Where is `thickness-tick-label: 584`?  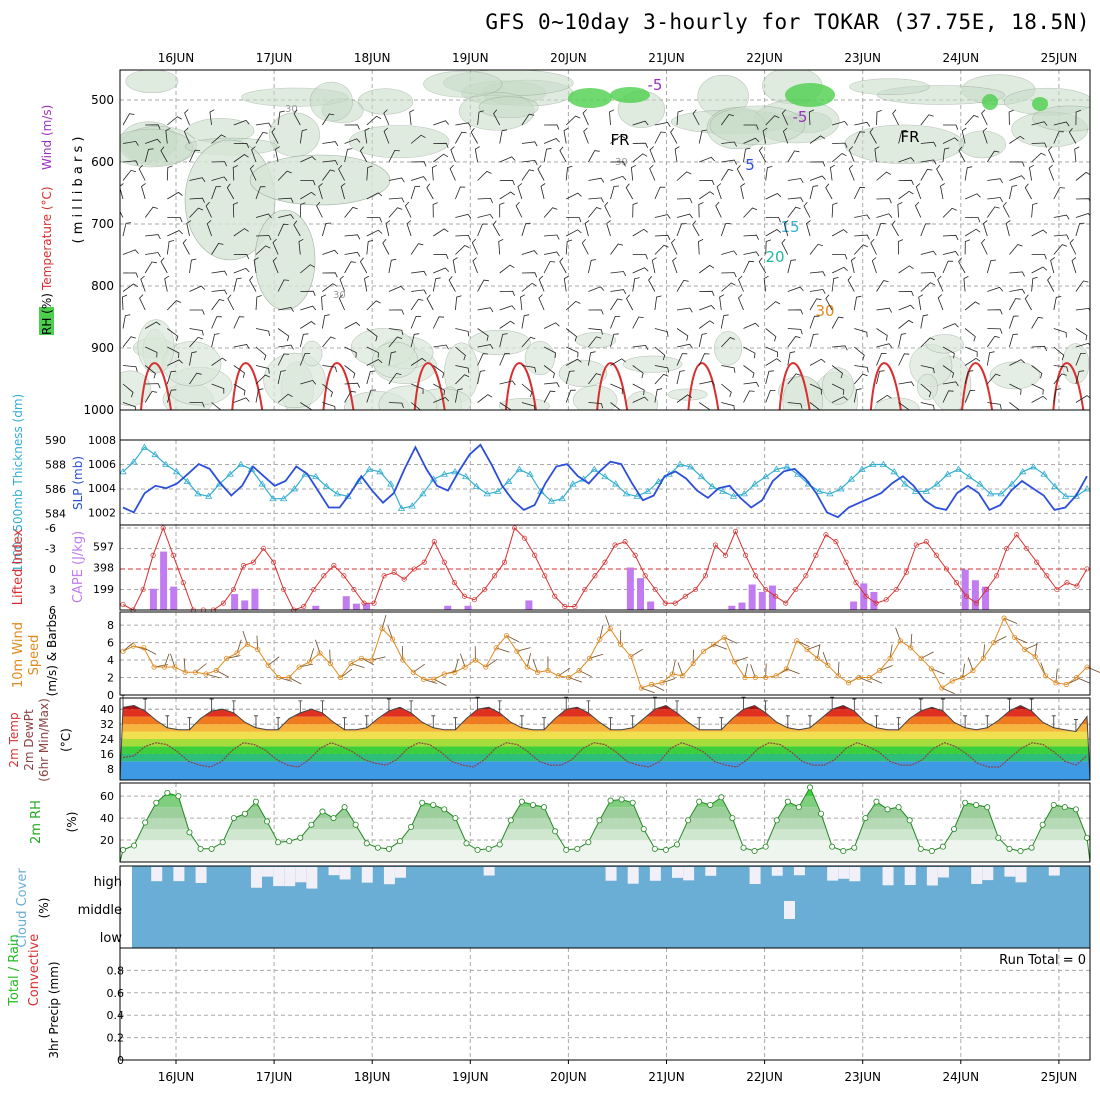
thickness-tick-label: 584 is located at coordinates (55, 513).